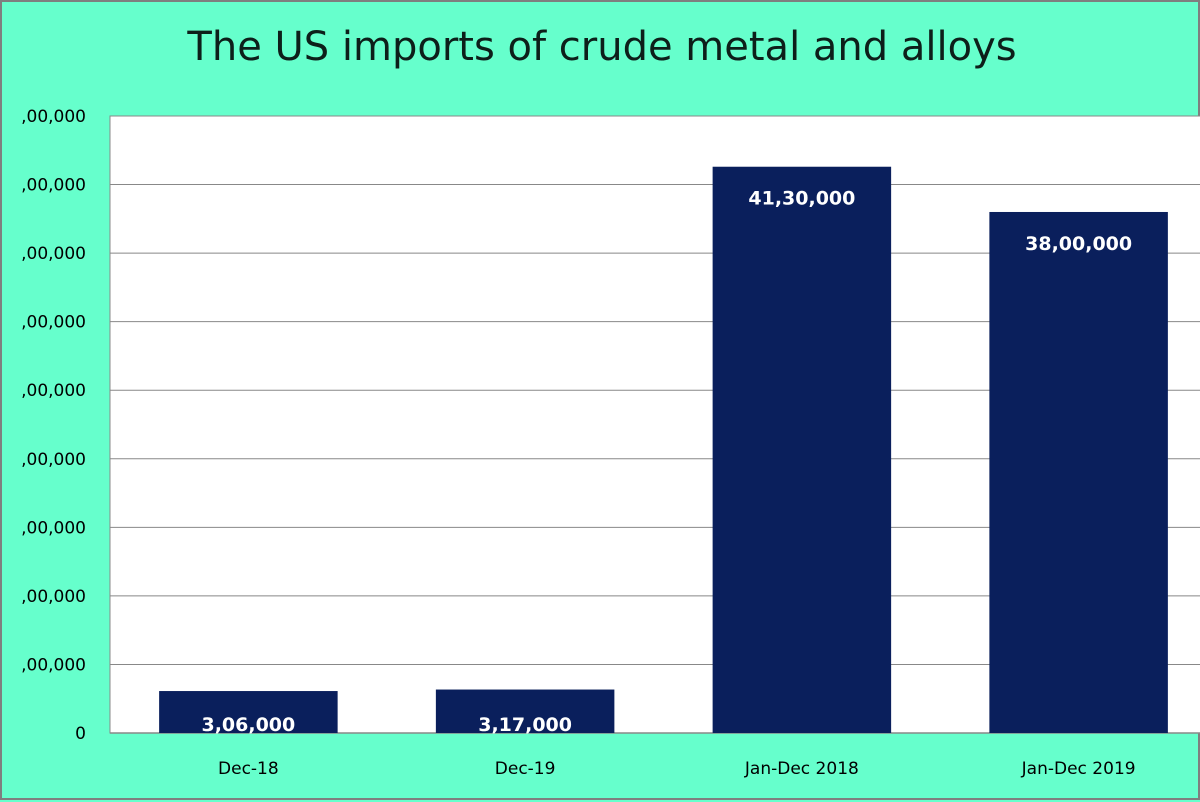 The height and width of the screenshot is (802, 1200). I want to click on data-label: 3,17,000, so click(525, 725).